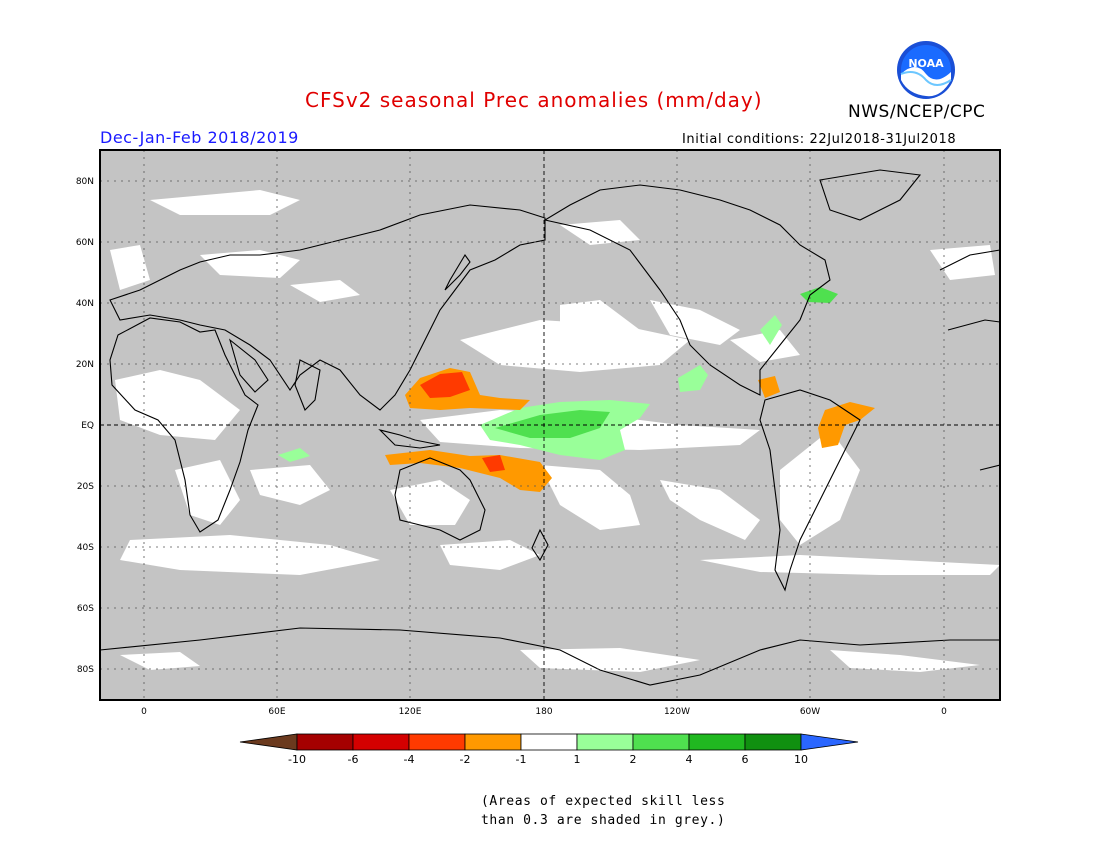  What do you see at coordinates (465, 759) in the screenshot?
I see `colorbar-tick-label: -2` at bounding box center [465, 759].